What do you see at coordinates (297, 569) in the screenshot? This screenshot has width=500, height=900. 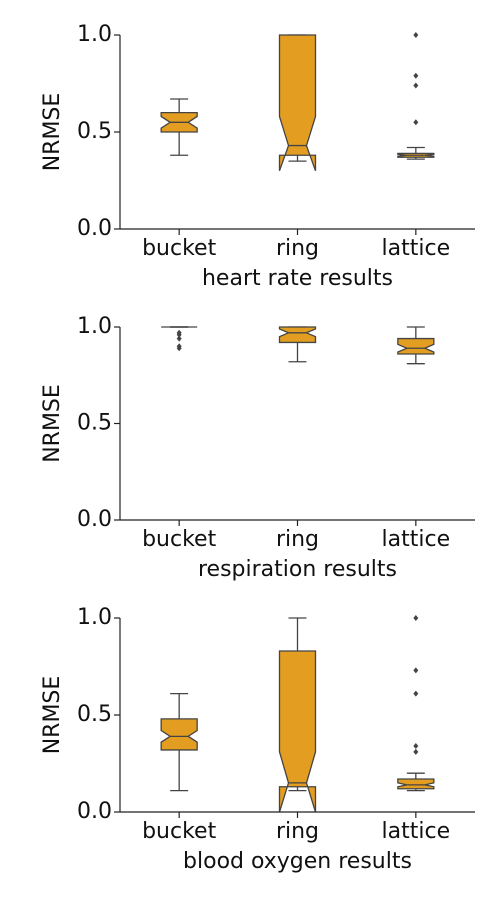 I see `x-axis-label: respiration results` at bounding box center [297, 569].